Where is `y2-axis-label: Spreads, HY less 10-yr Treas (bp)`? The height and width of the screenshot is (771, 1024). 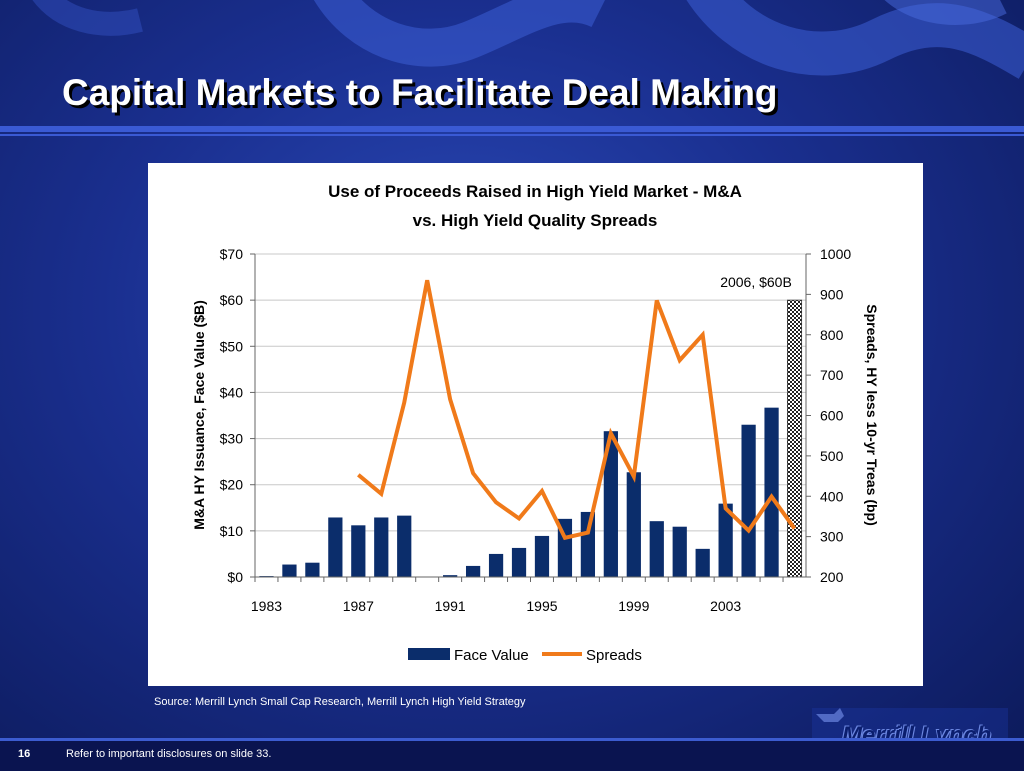
y2-axis-label: Spreads, HY less 10-yr Treas (bp) is located at coordinates (872, 415).